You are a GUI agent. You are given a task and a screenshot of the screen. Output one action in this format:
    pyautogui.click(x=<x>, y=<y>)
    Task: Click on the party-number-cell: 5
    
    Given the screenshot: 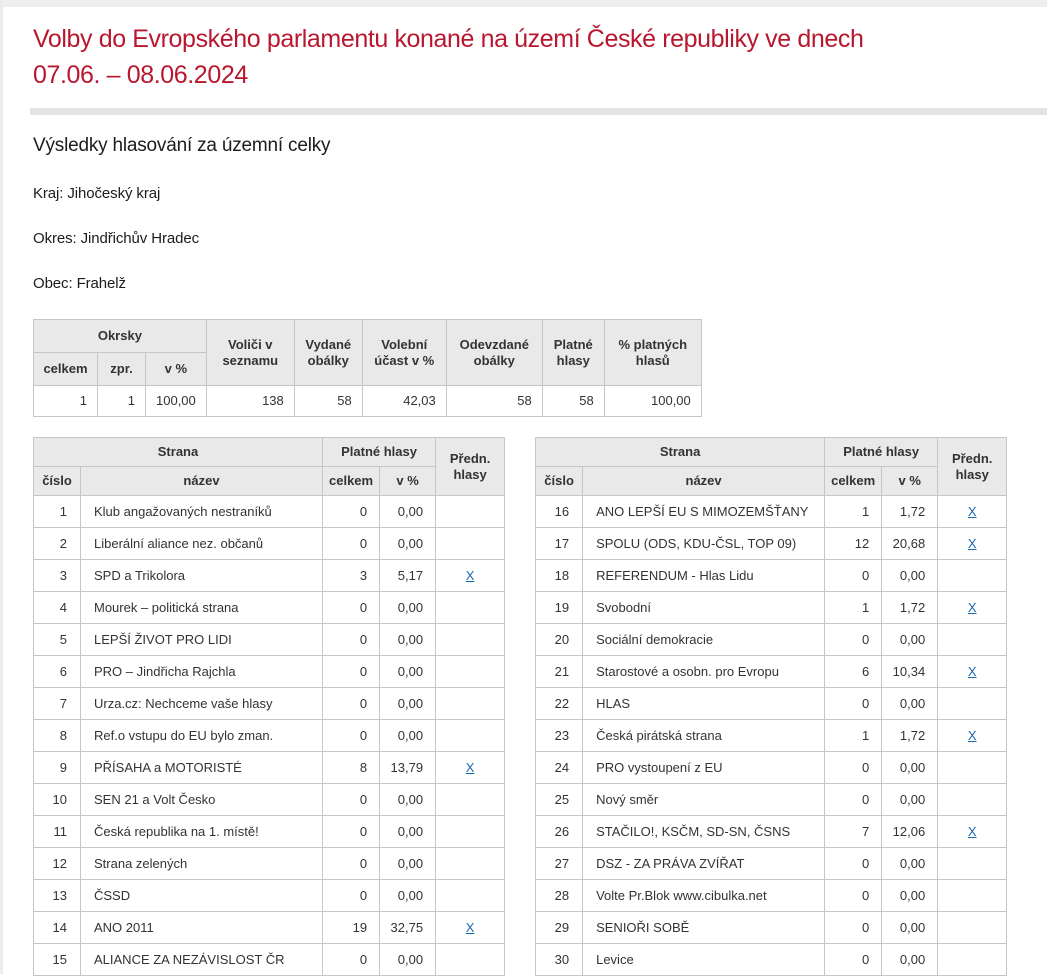 What is the action you would take?
    pyautogui.click(x=57, y=639)
    